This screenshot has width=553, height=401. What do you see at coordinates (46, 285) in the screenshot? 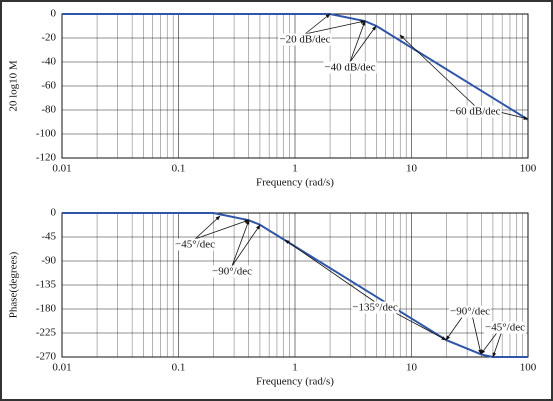
I see `y-tick-label: -135` at bounding box center [46, 285].